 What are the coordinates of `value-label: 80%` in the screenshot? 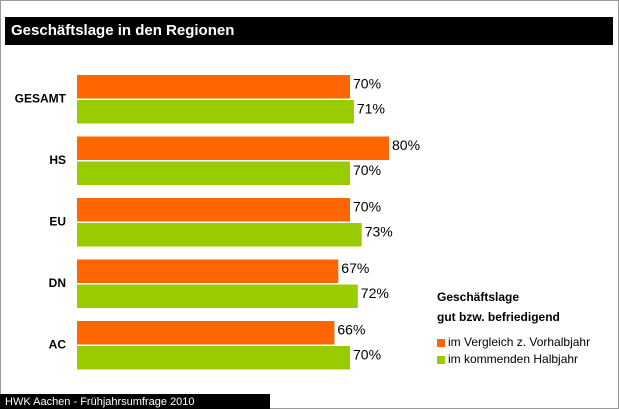 It's located at (406, 145).